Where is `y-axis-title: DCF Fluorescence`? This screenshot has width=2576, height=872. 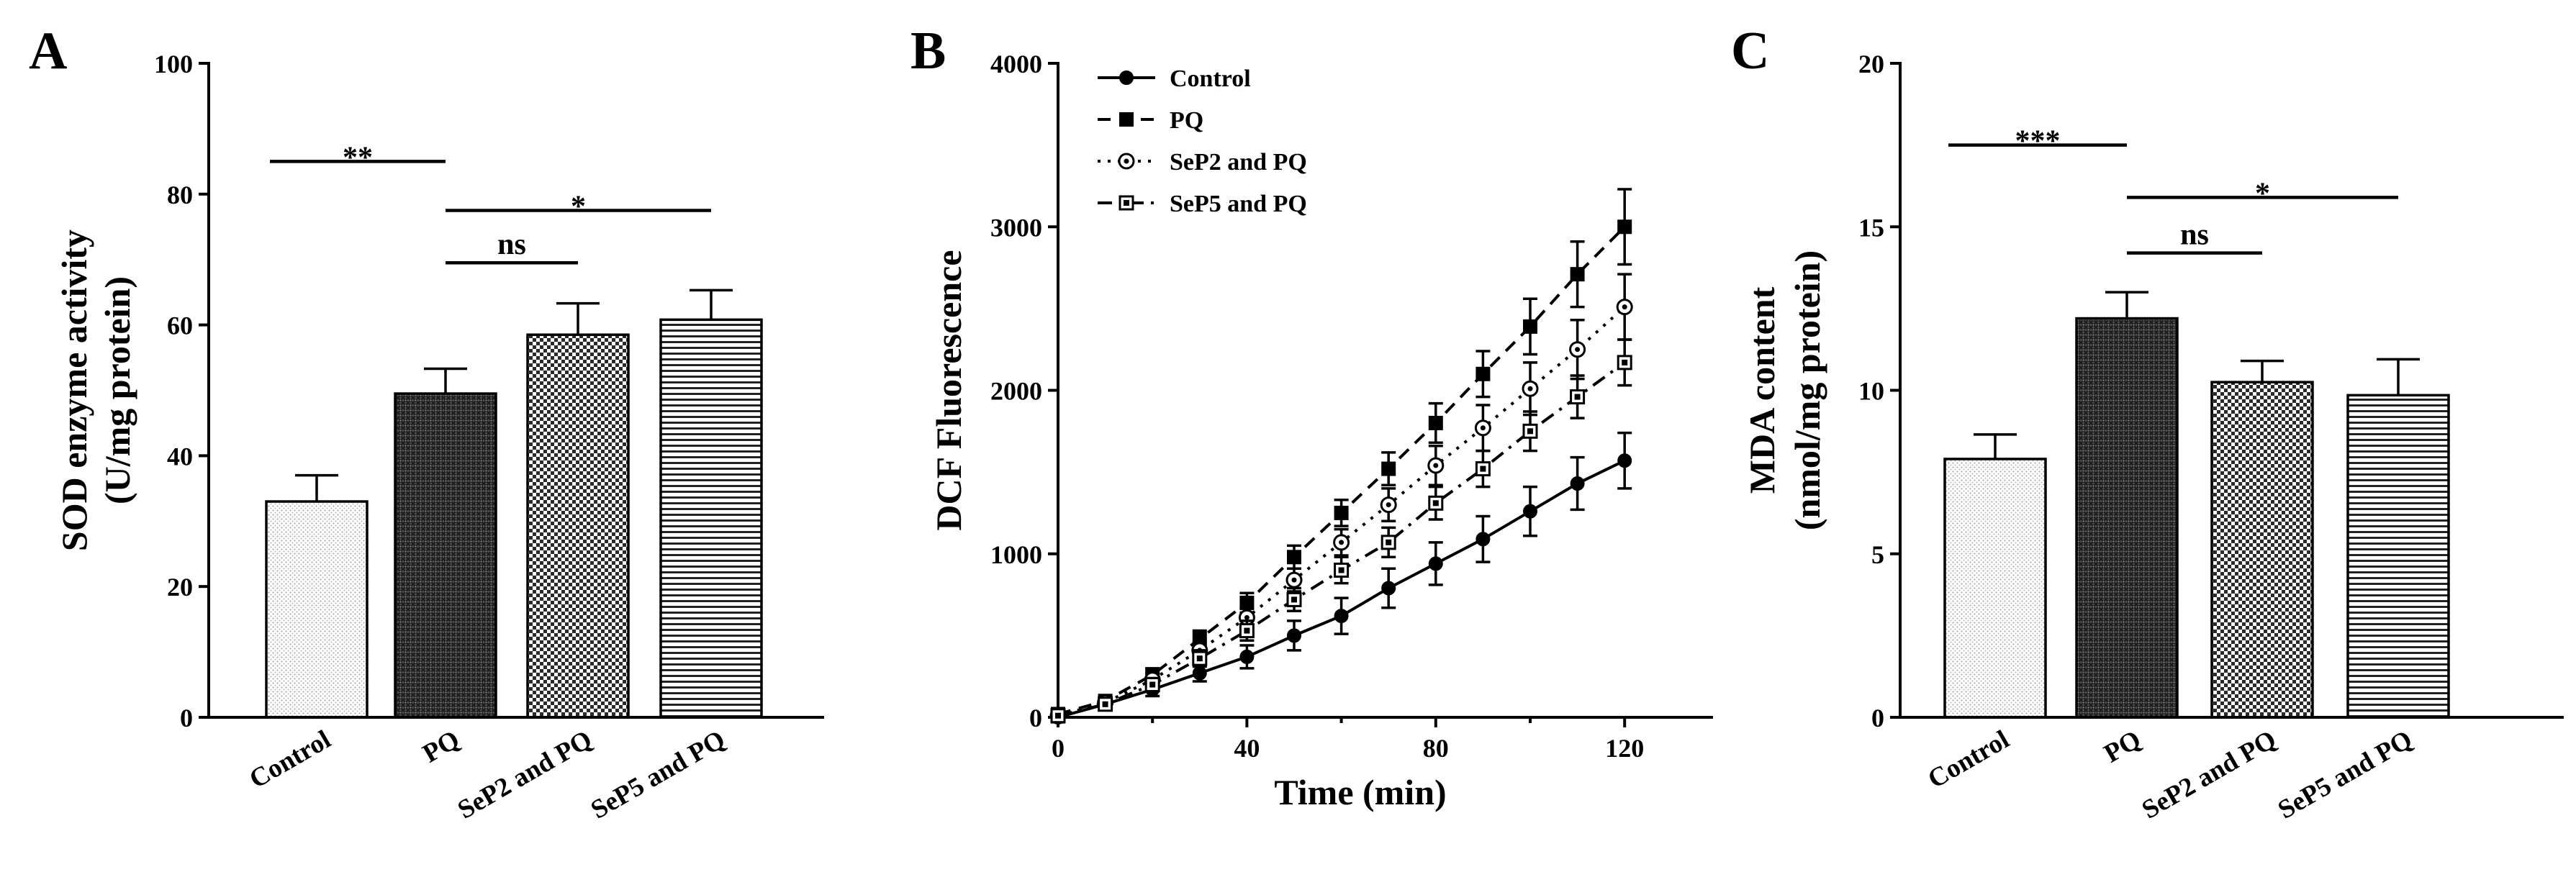 y-axis-title: DCF Fluorescence is located at coordinates (949, 390).